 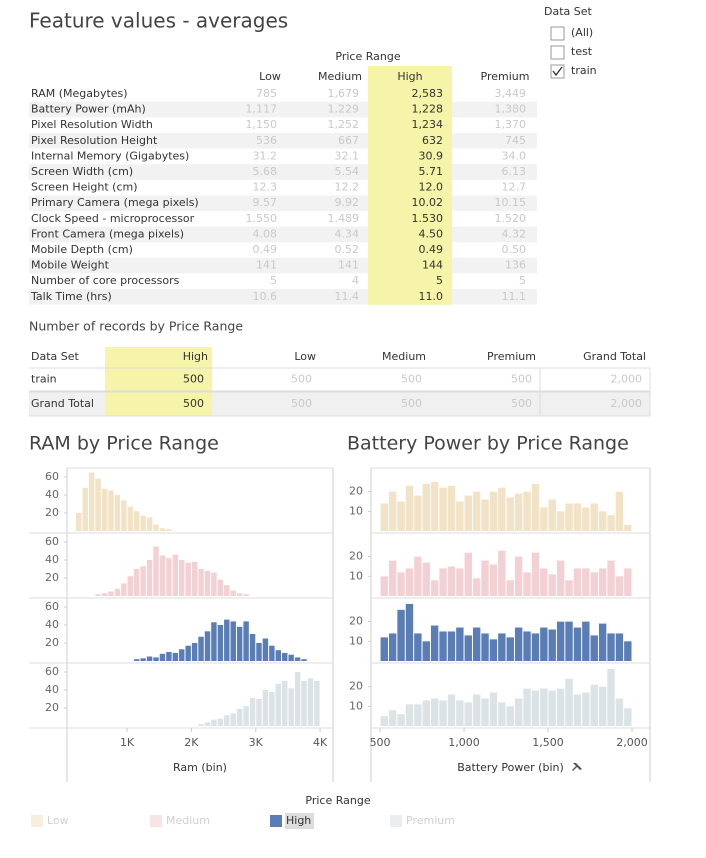 I want to click on filter-option: (All), so click(x=582, y=32).